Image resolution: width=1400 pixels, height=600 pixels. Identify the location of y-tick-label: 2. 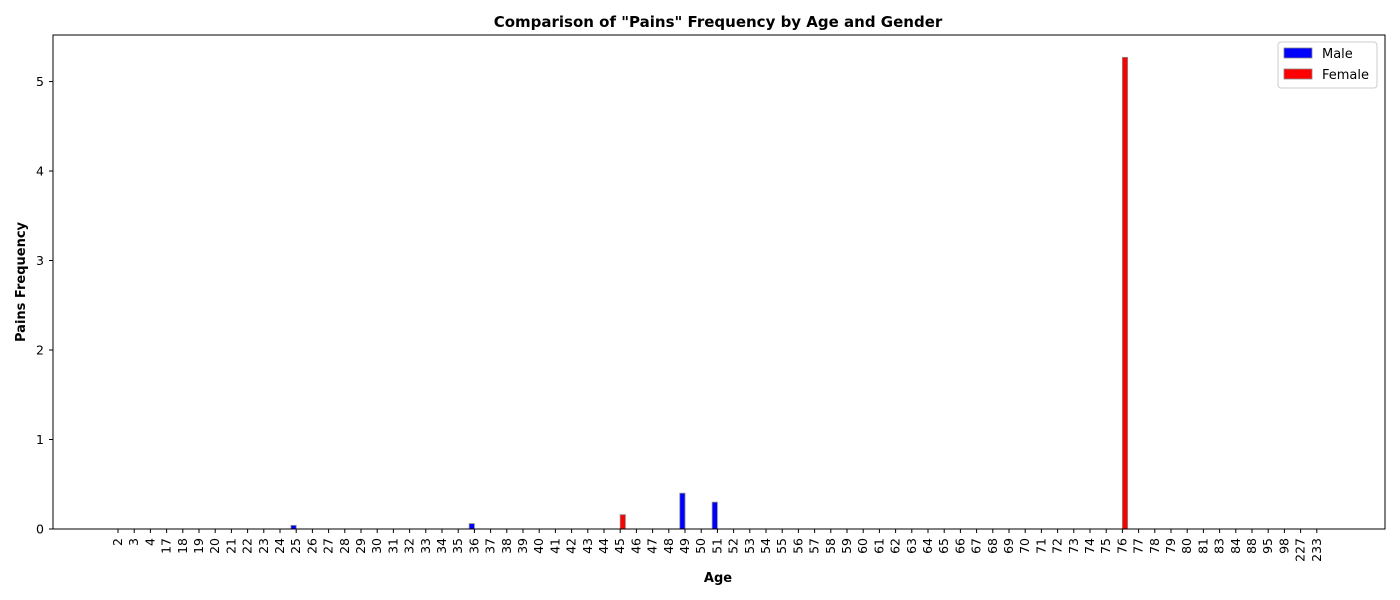
(40, 350).